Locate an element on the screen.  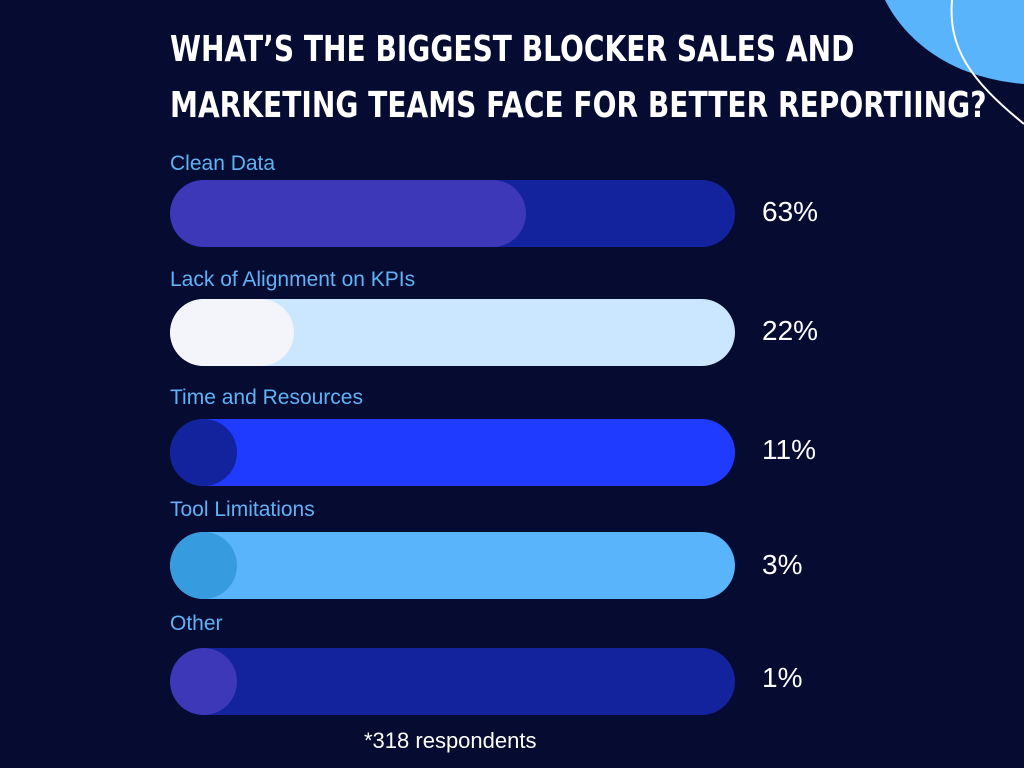
bar-item: Tool Limitations 3% is located at coordinates (512, 548).